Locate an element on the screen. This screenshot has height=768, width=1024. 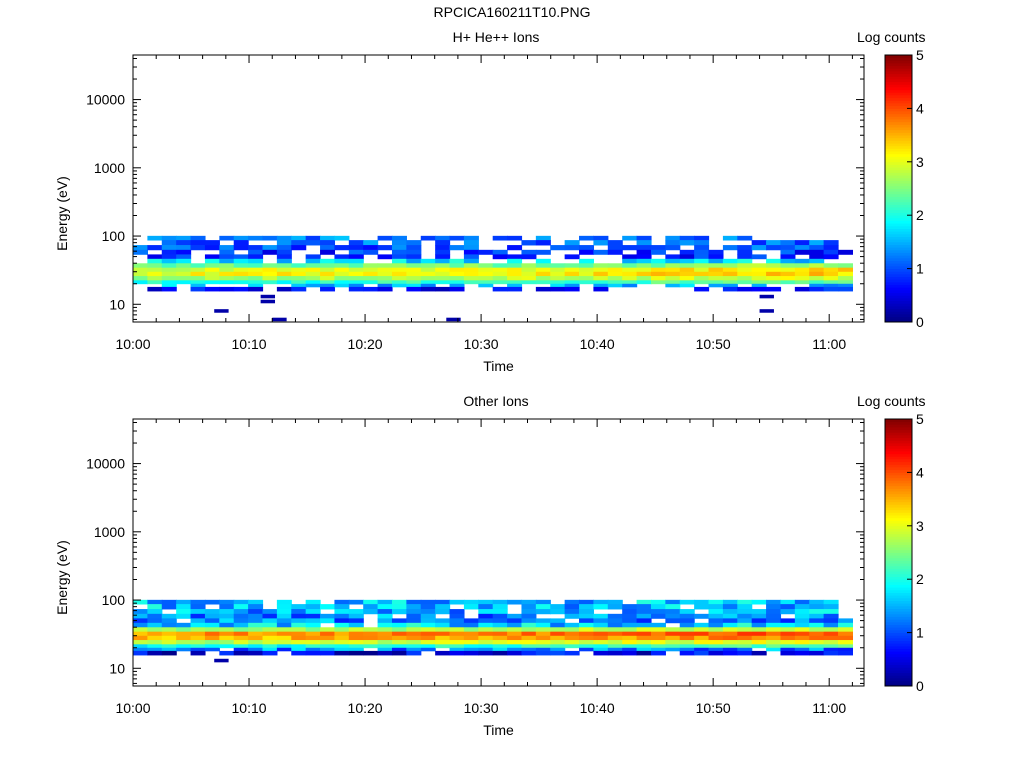
x-tick-label: 10:10 is located at coordinates (249, 344).